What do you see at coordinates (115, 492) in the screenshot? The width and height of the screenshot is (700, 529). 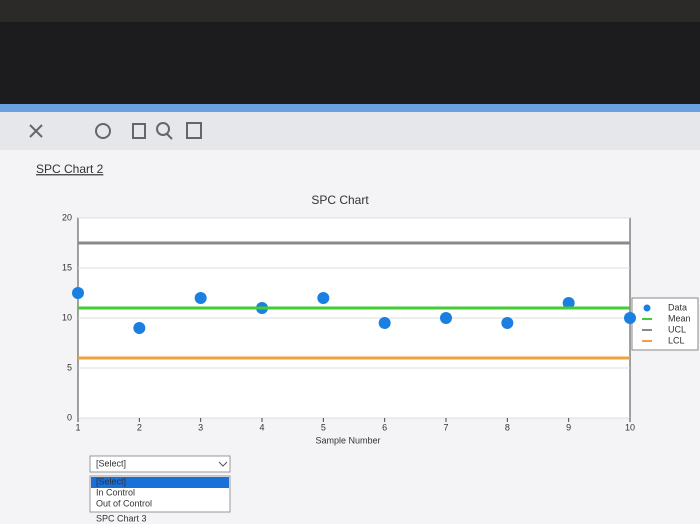 I see `dropdown-option: In Control` at bounding box center [115, 492].